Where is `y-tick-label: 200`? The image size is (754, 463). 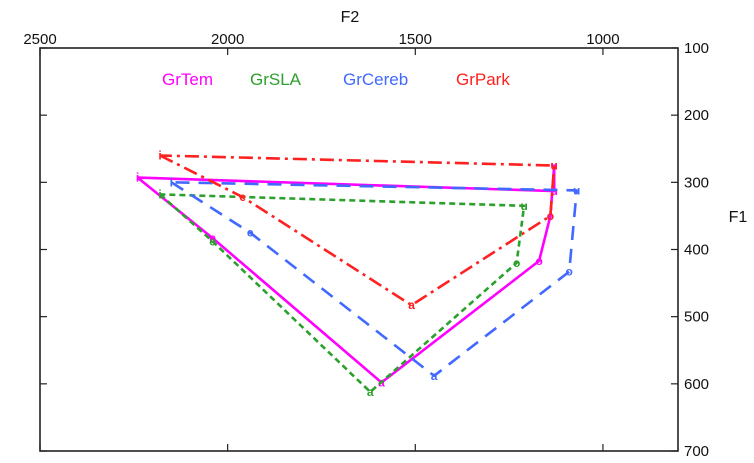 y-tick-label: 200 is located at coordinates (696, 115).